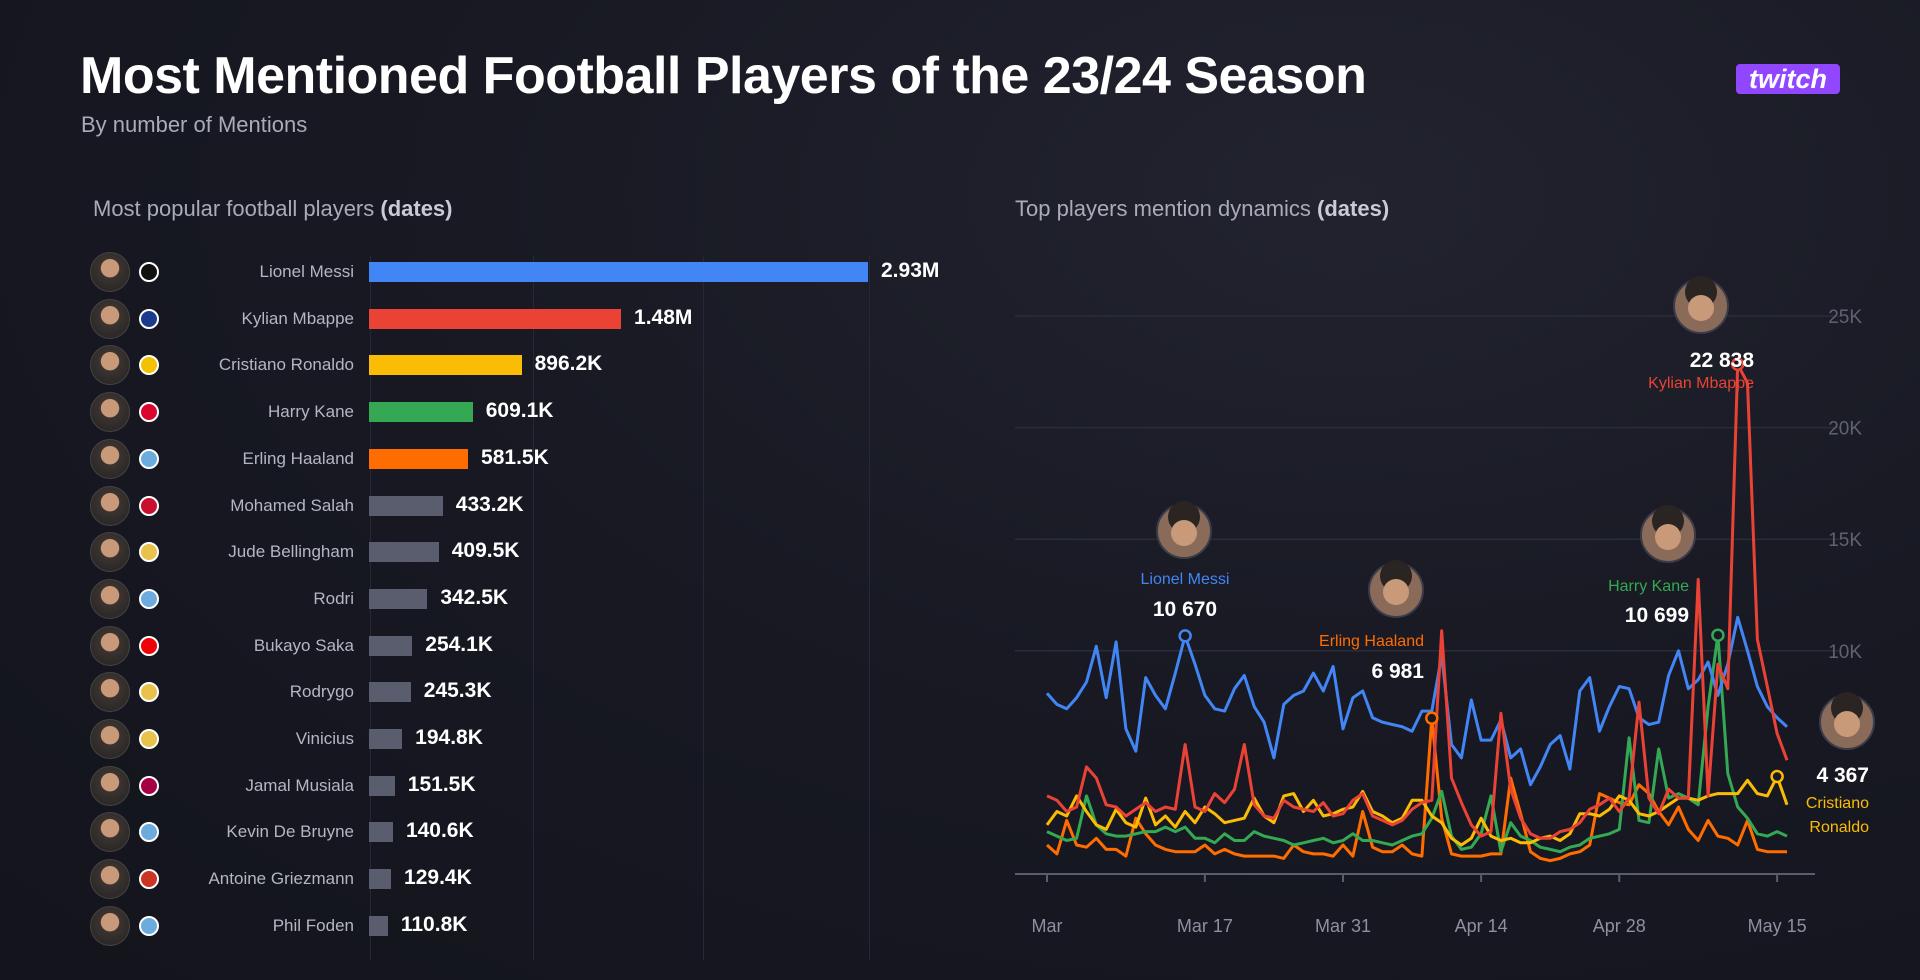 The height and width of the screenshot is (980, 1920). I want to click on bar-row: Bukayo Saka 254.1K, so click(480, 645).